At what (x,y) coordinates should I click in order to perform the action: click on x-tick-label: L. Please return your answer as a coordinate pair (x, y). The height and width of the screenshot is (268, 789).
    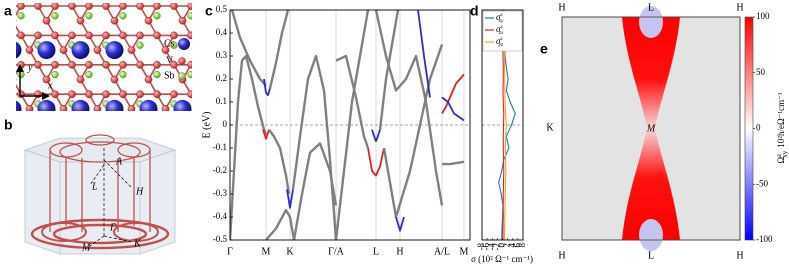
    Looking at the image, I should click on (376, 251).